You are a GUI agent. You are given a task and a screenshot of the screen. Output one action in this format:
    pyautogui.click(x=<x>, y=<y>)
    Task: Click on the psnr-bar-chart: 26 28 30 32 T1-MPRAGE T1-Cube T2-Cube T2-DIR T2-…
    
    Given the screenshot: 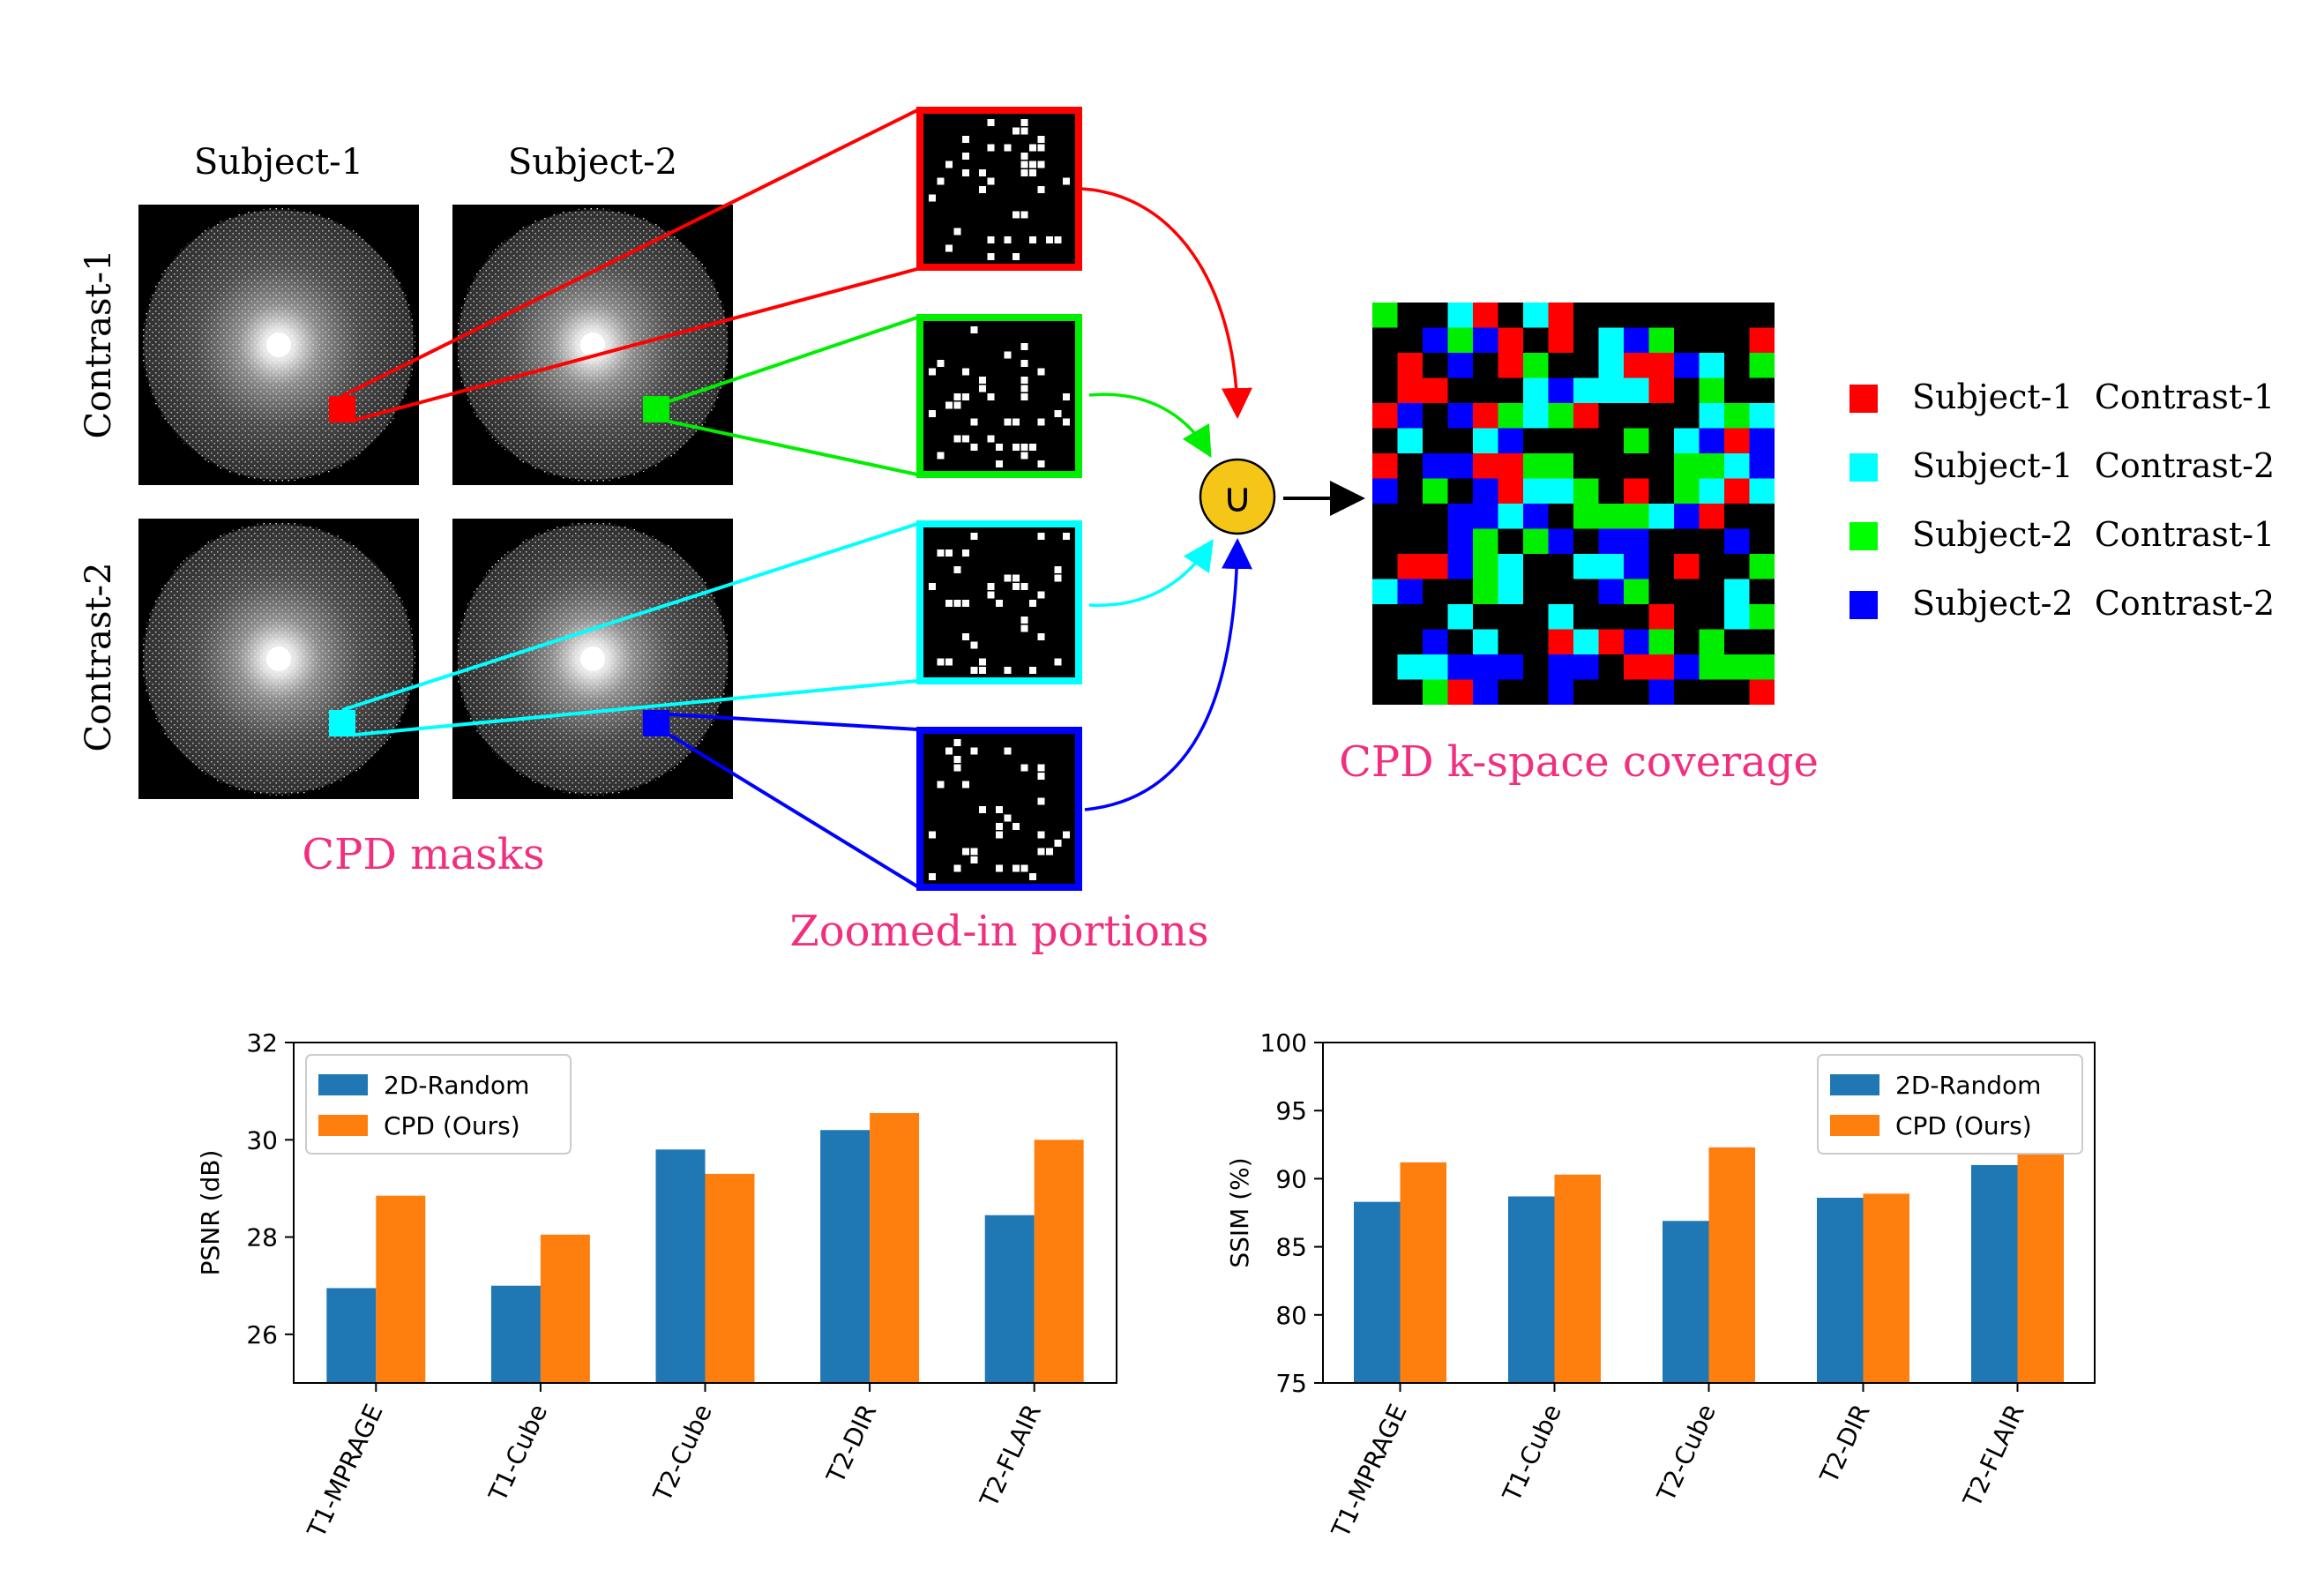 What is the action you would take?
    pyautogui.click(x=656, y=1286)
    